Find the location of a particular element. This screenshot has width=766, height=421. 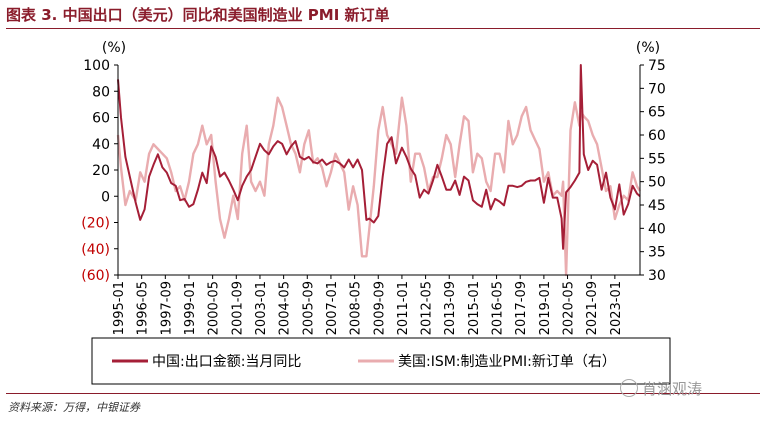

right-tick-label: 60 is located at coordinates (657, 136).